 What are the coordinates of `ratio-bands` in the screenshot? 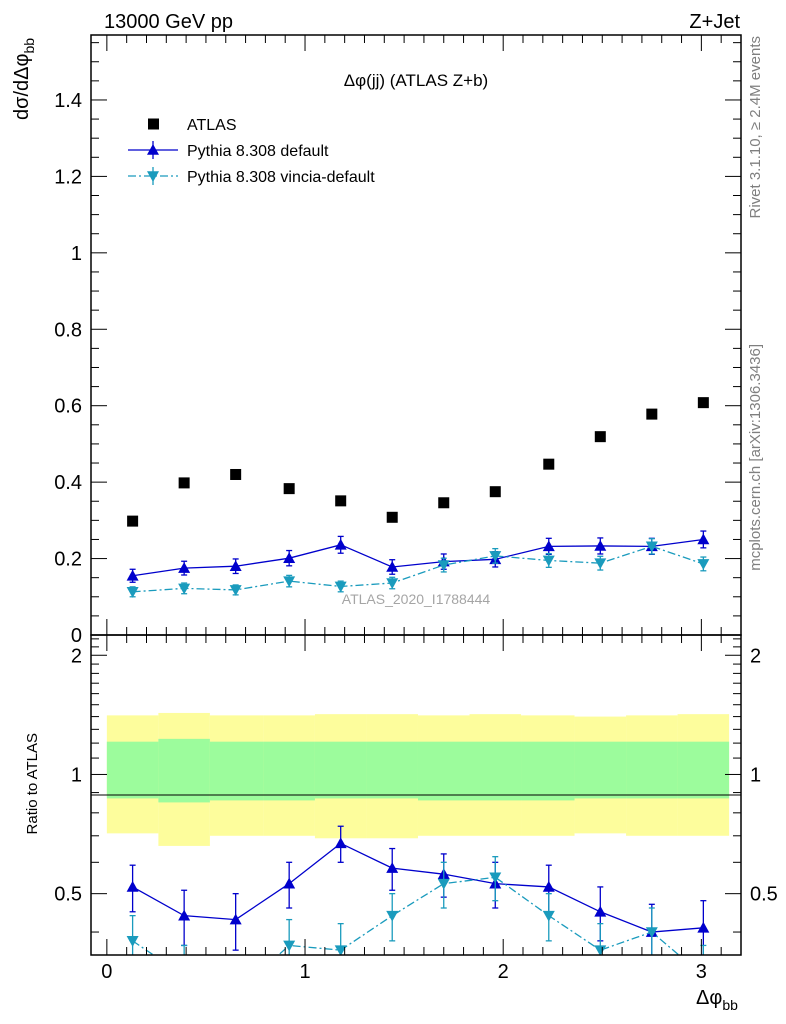 It's located at (418, 779).